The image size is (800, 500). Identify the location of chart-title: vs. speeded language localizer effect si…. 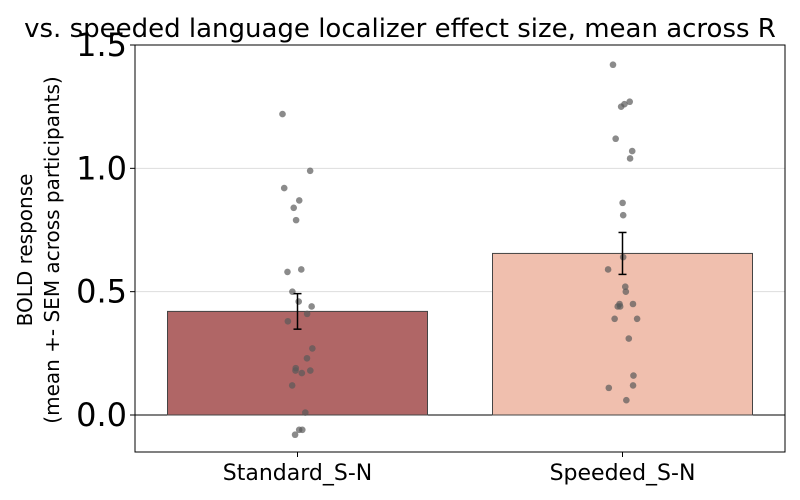
(400, 29).